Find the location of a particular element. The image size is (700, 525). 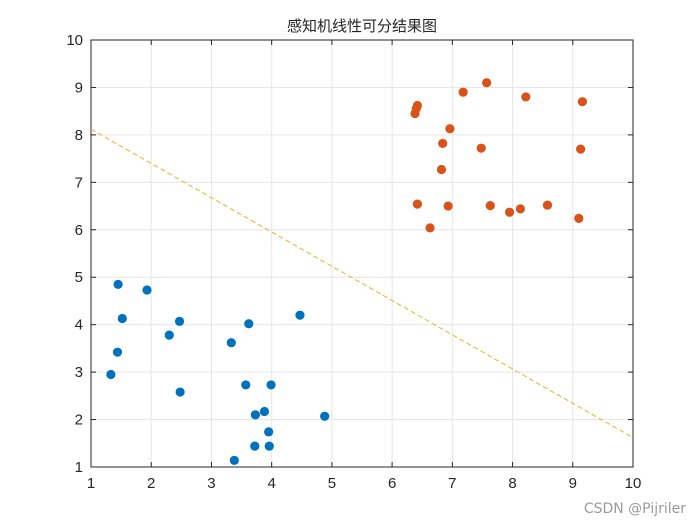

x-tick-label: 3 is located at coordinates (211, 483).